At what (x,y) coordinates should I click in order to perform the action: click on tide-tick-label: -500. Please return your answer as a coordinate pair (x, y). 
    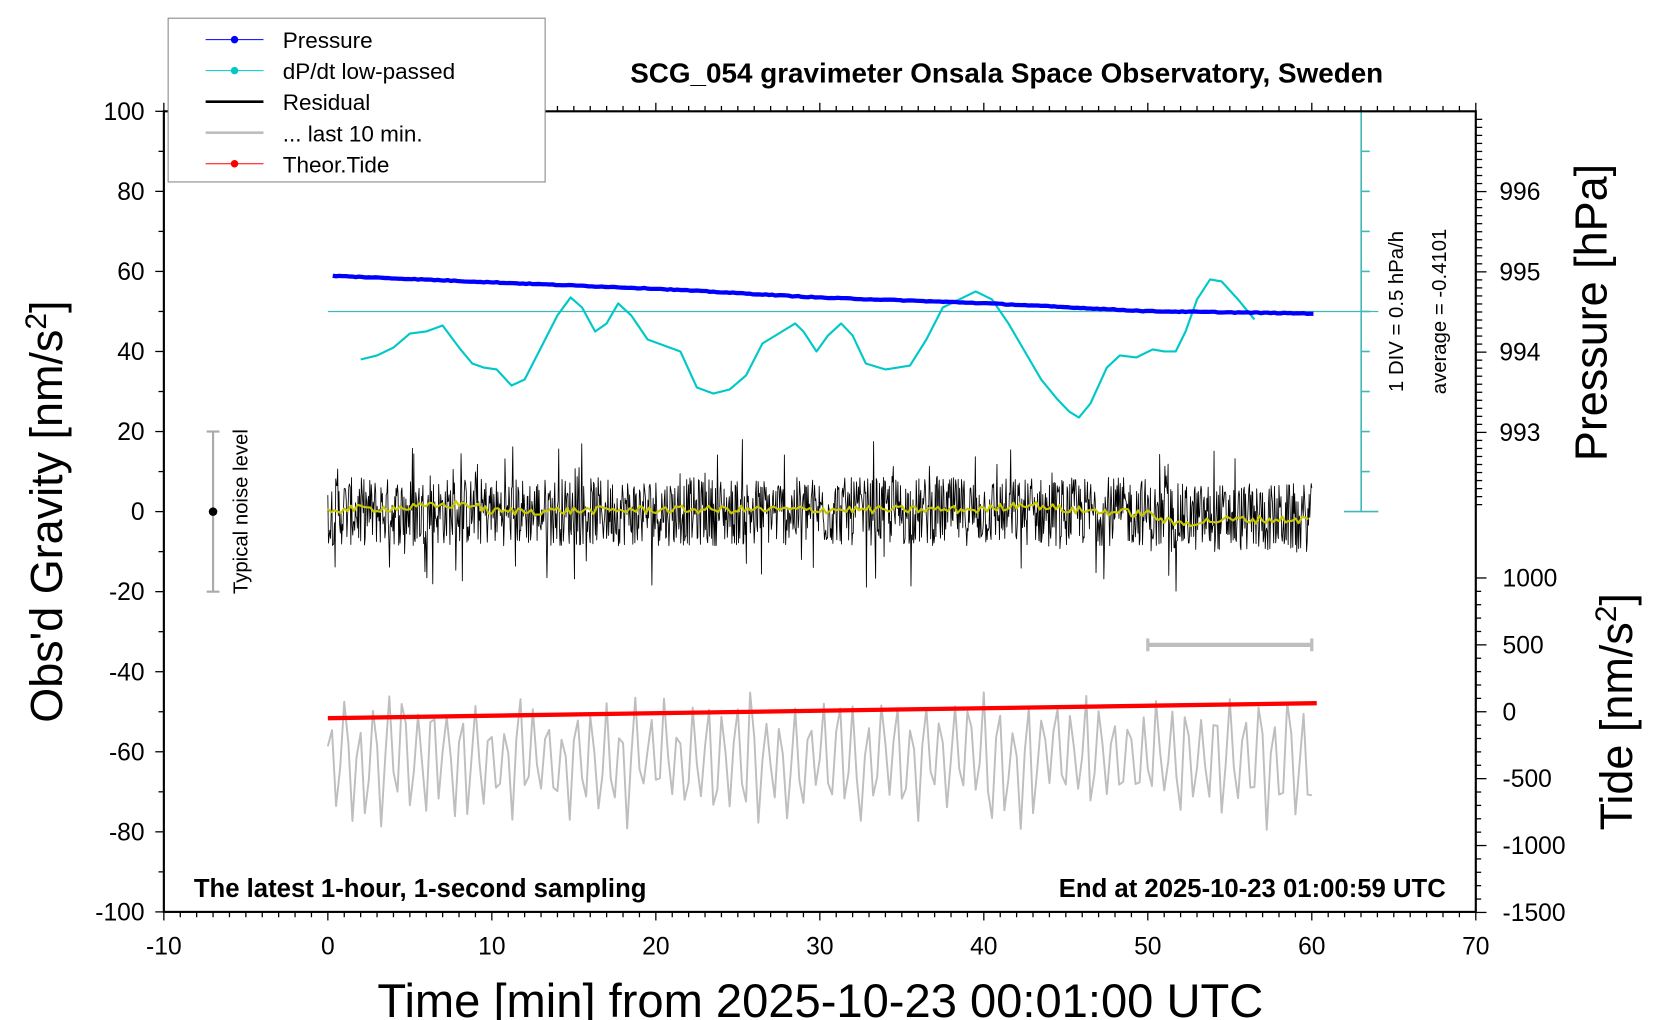
    Looking at the image, I should click on (1527, 779).